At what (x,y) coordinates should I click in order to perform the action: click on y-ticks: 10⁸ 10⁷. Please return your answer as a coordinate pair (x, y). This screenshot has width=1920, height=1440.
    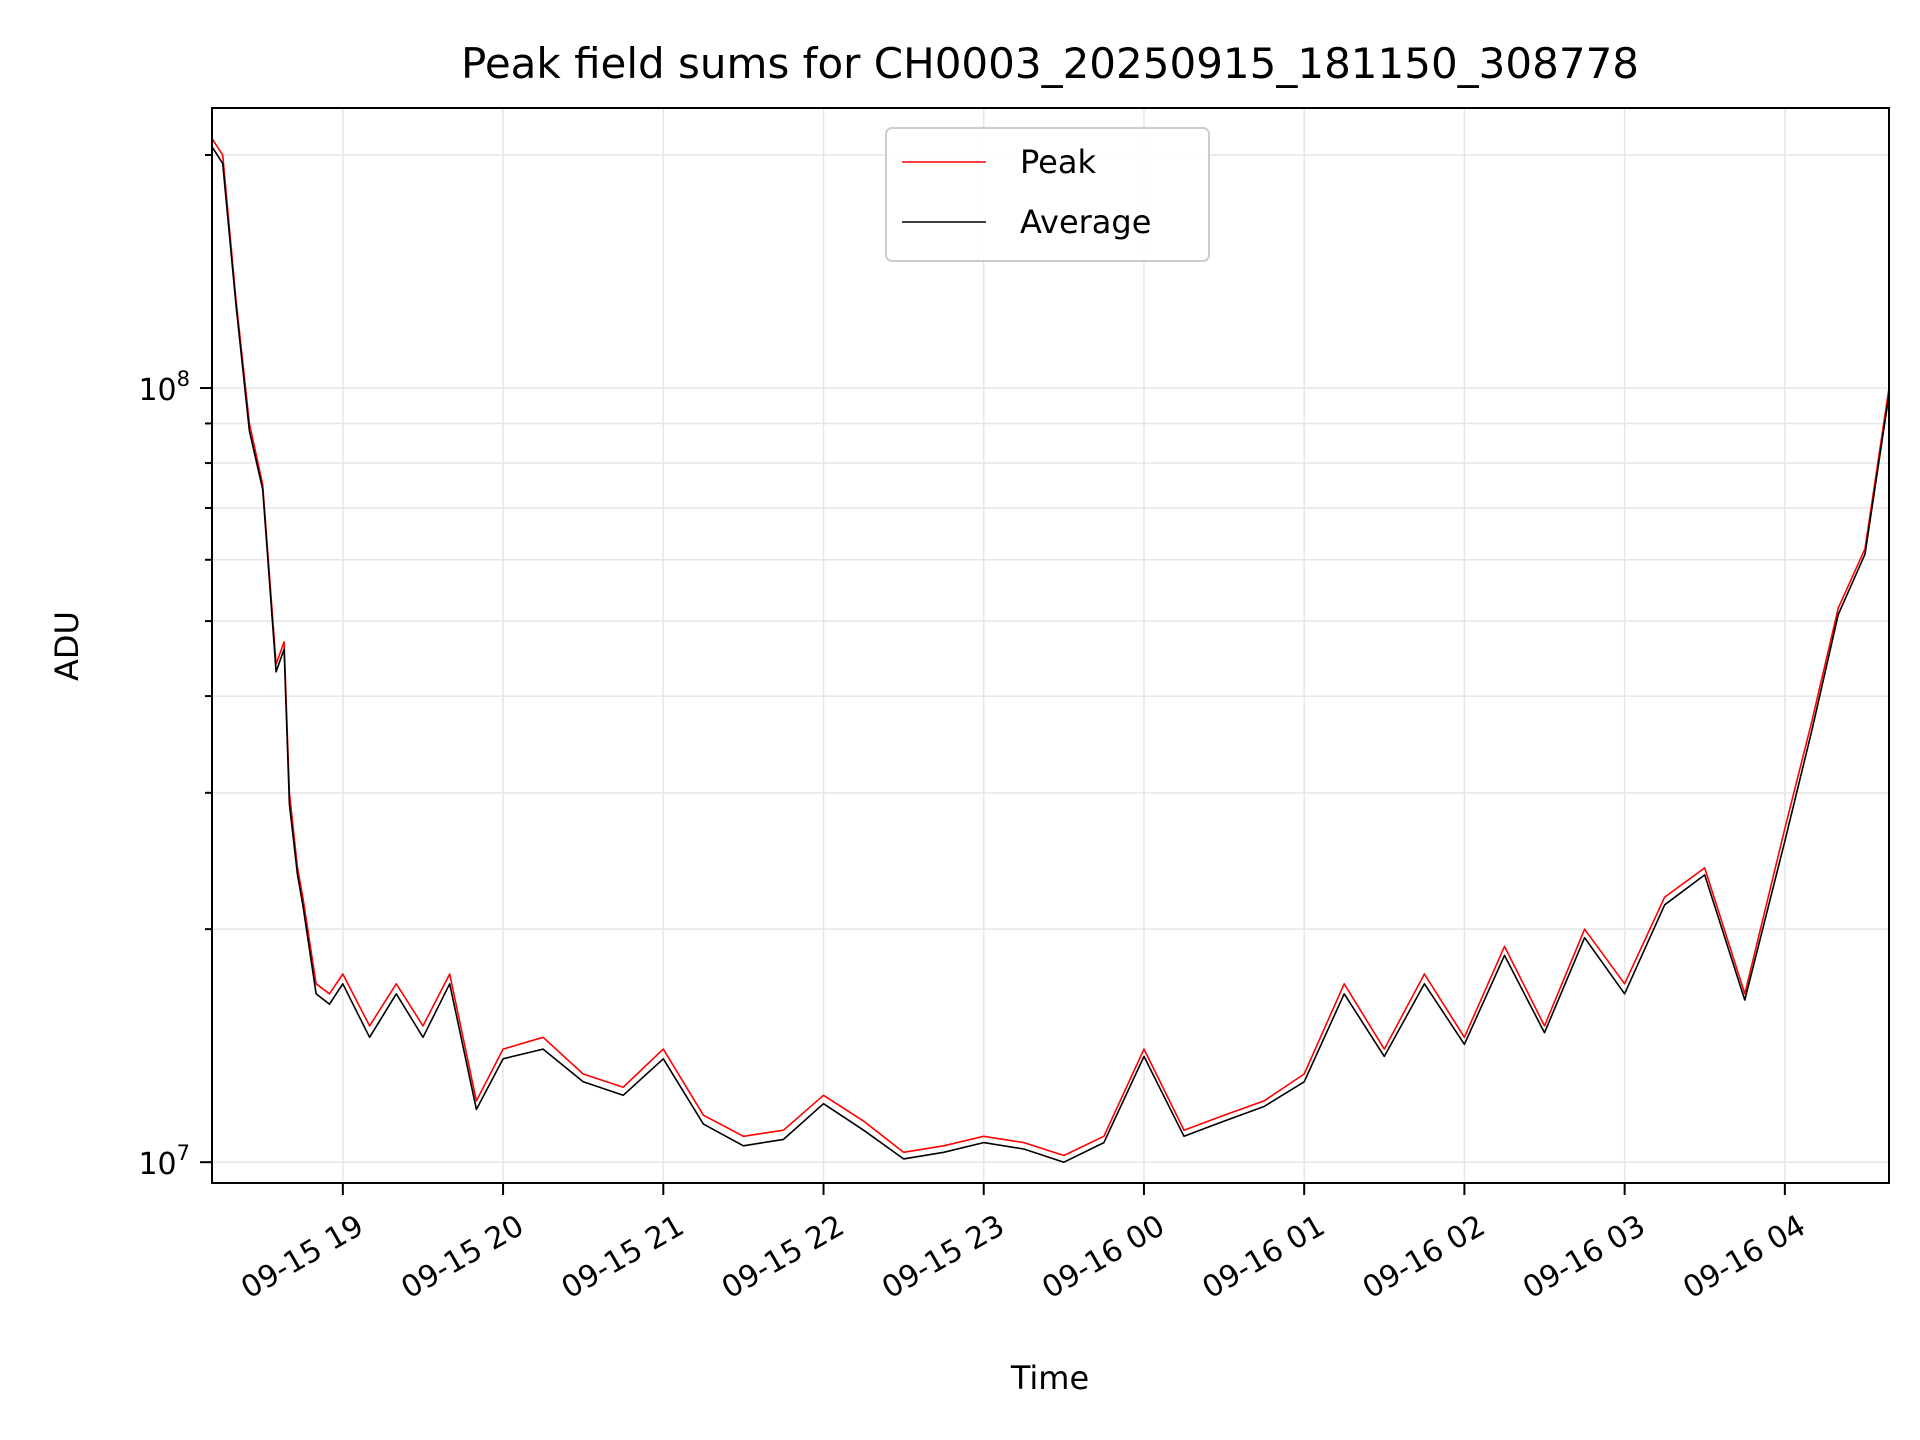
    Looking at the image, I should click on (175, 667).